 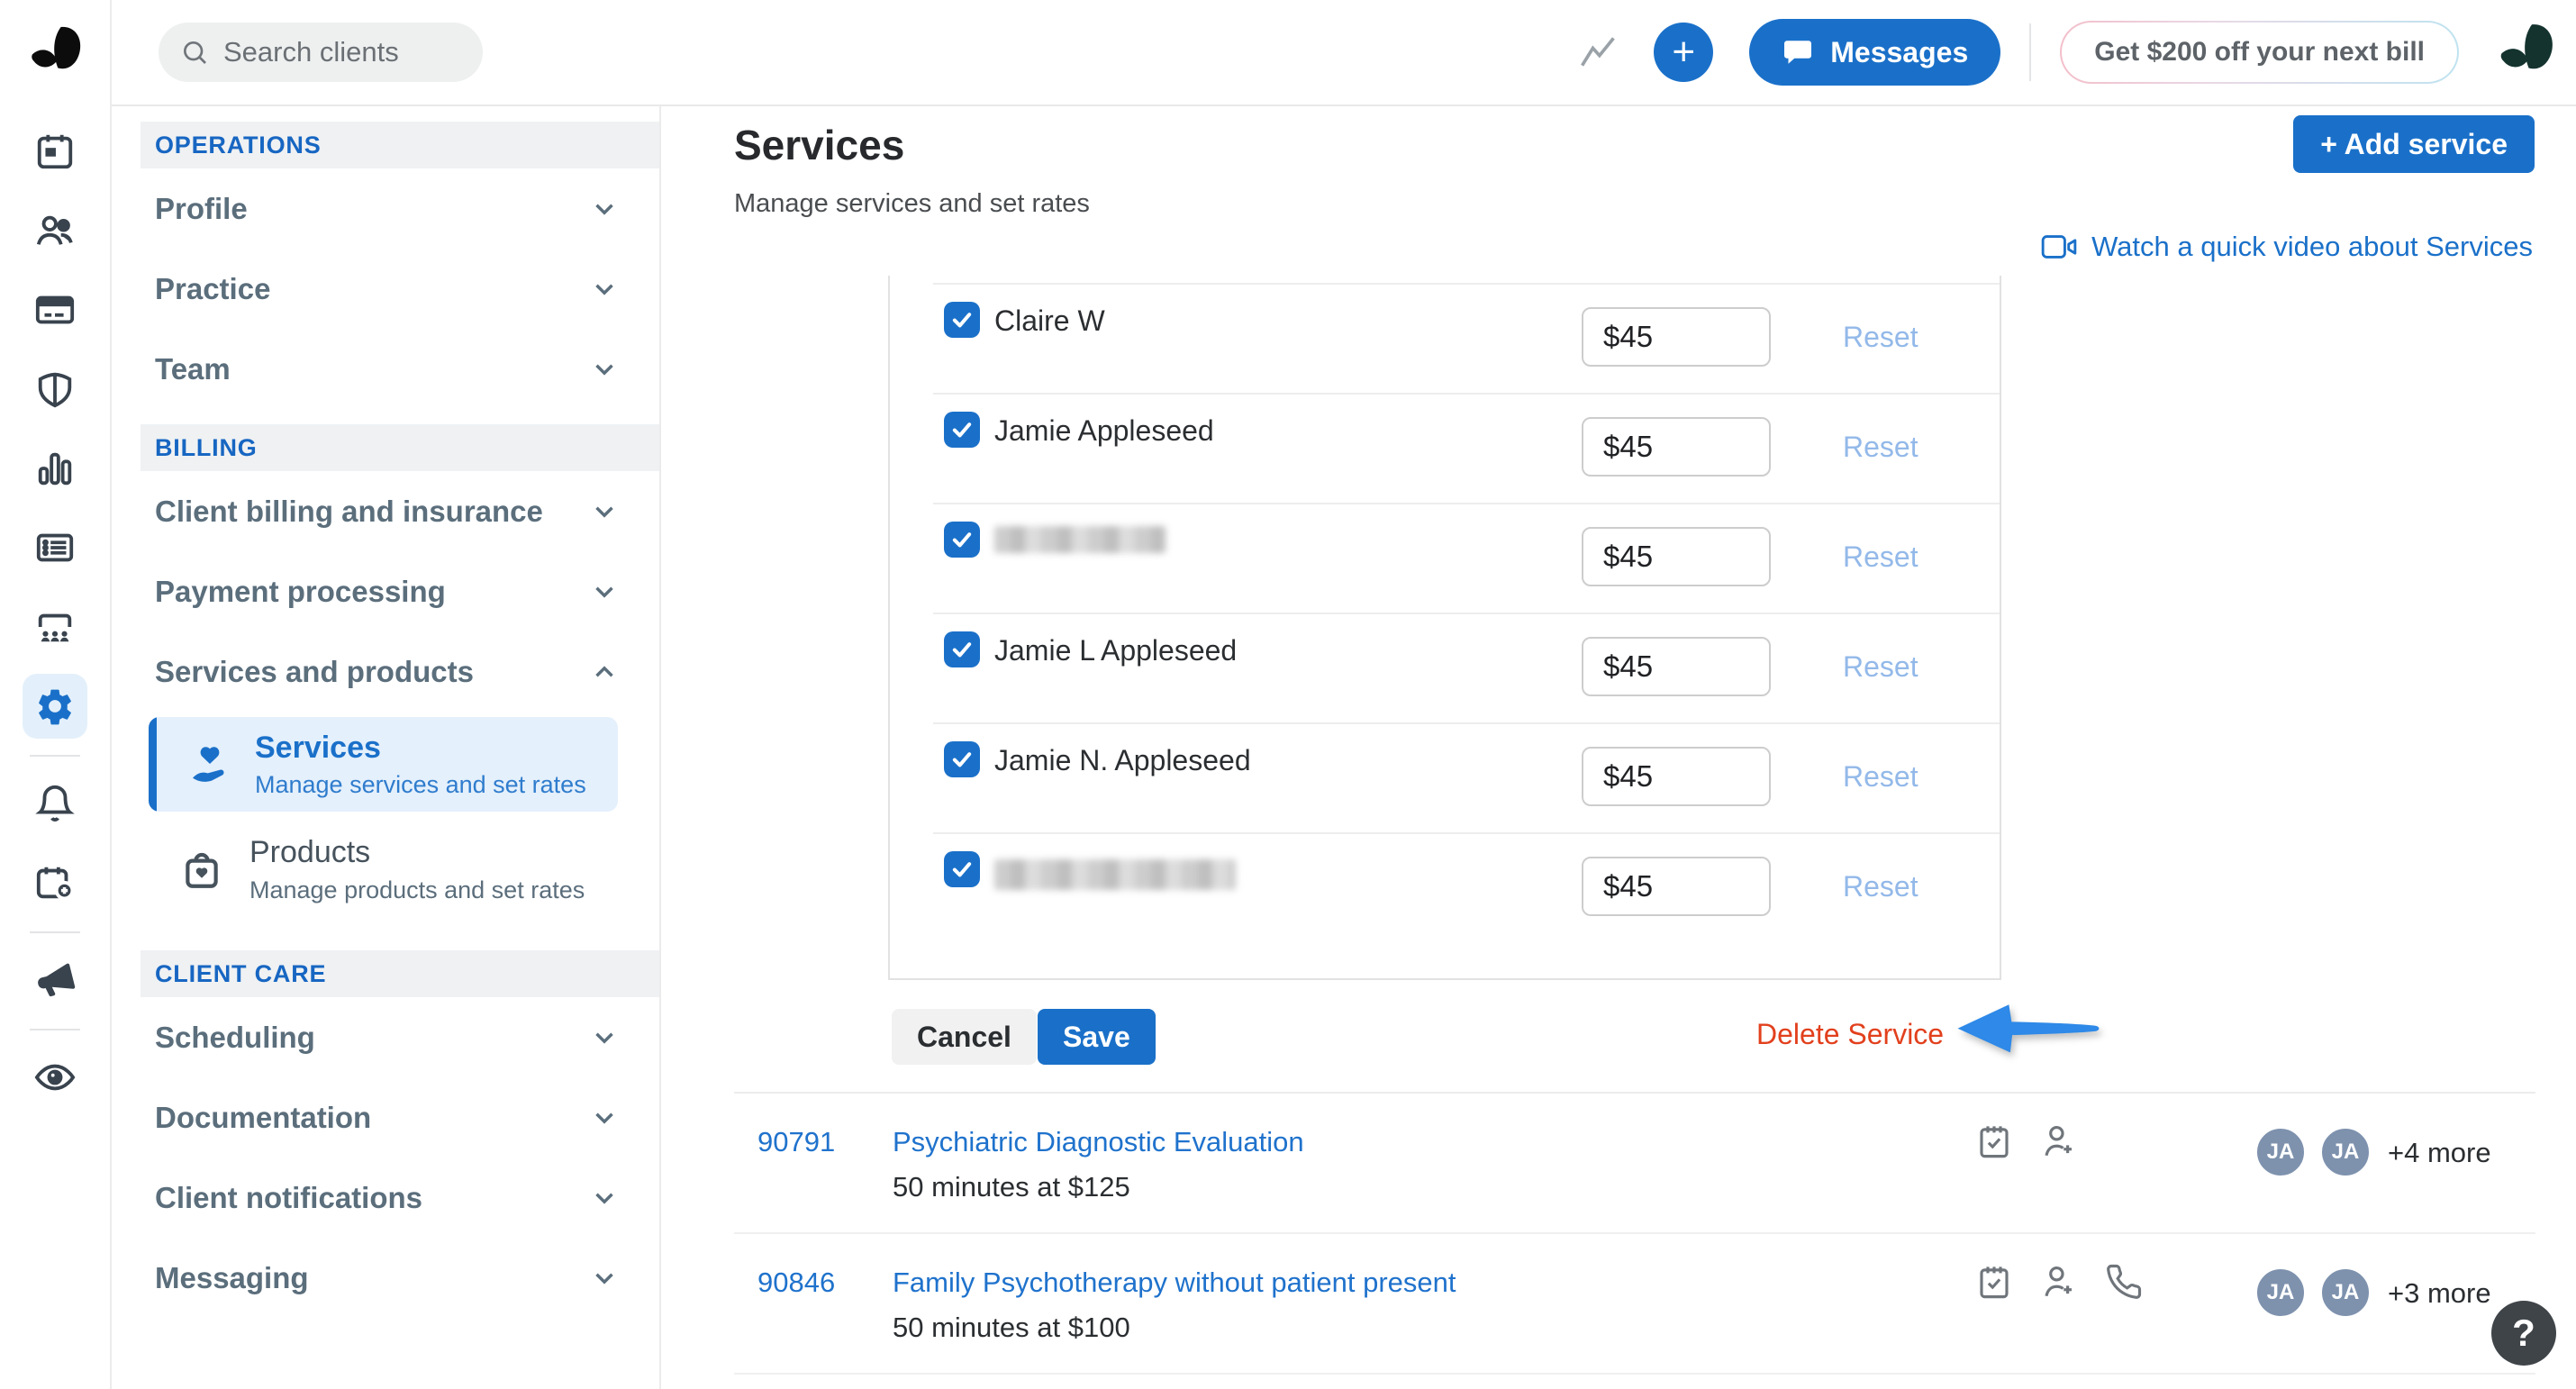 What do you see at coordinates (1875, 53) in the screenshot?
I see `messages-button: Messages` at bounding box center [1875, 53].